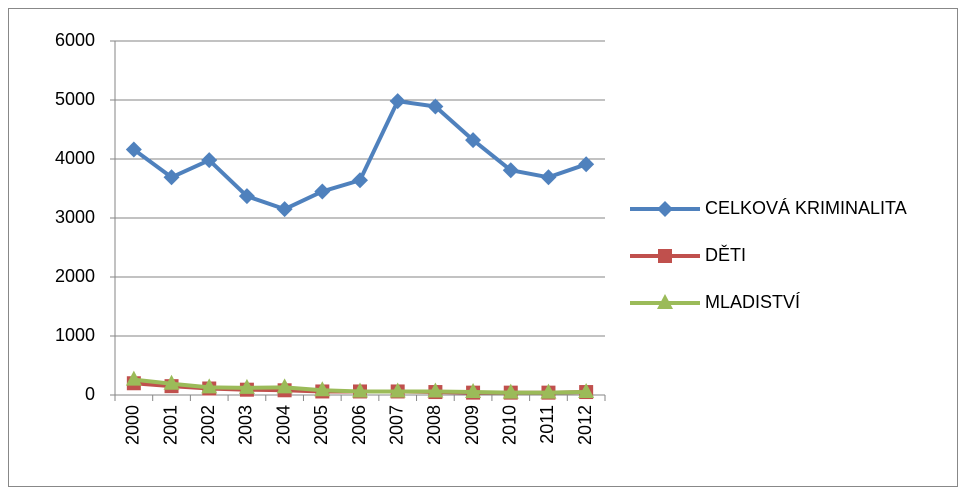  Describe the element at coordinates (75, 40) in the screenshot. I see `y-tick-label: 6000` at that location.